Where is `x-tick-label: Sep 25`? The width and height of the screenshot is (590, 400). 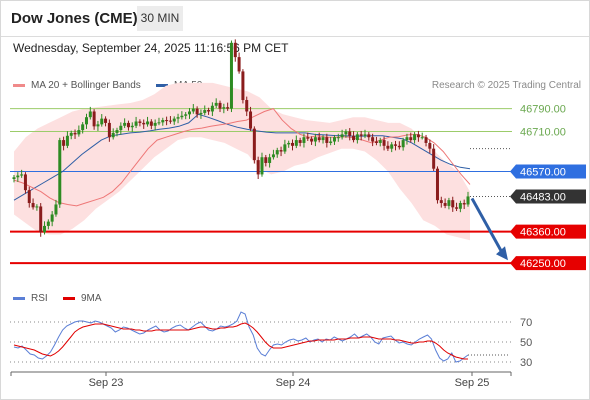 x-tick-label: Sep 25 is located at coordinates (472, 383).